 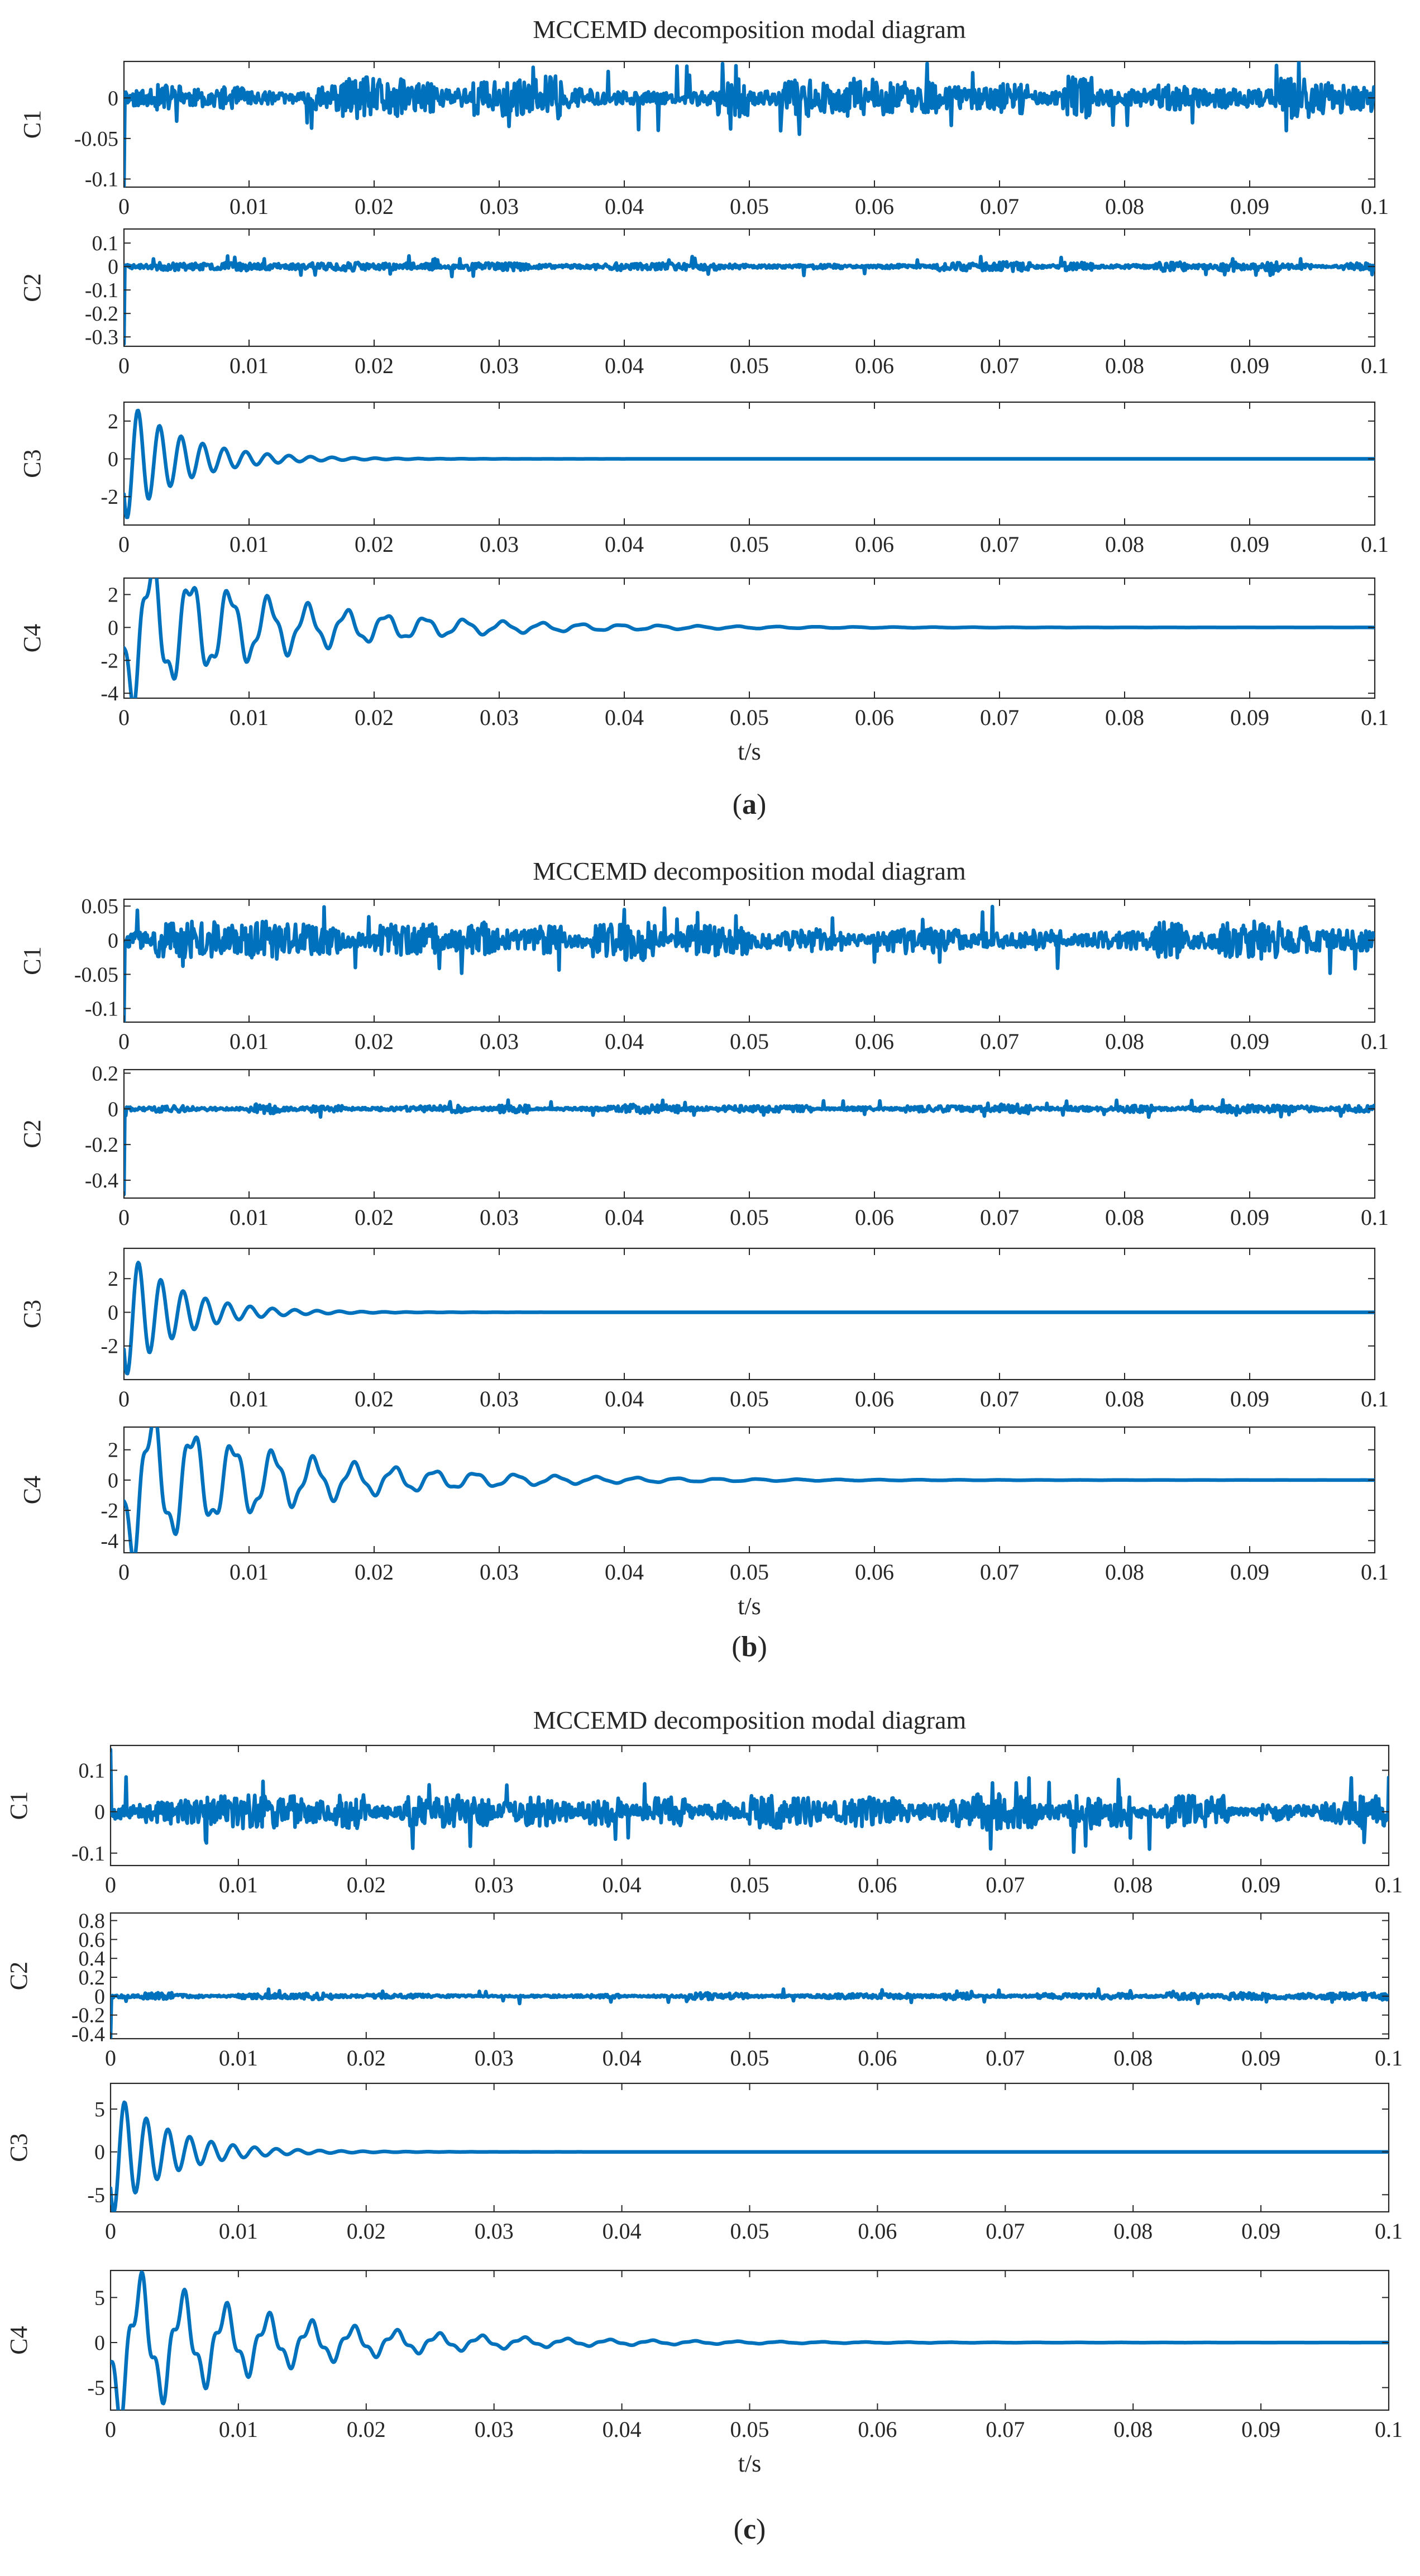 I want to click on y-tick-label: -0.2, so click(x=101, y=314).